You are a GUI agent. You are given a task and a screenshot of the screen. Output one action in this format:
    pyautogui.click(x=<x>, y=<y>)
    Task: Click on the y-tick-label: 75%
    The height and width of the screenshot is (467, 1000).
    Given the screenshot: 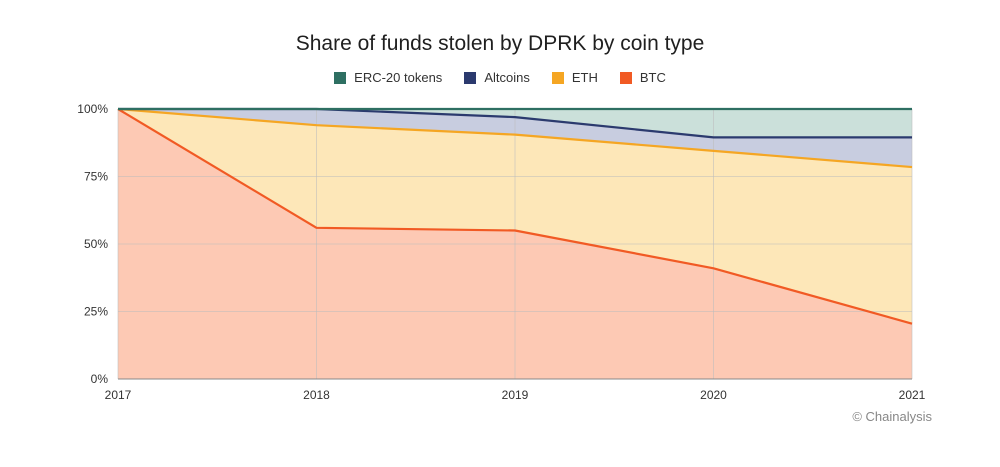 What is the action you would take?
    pyautogui.click(x=96, y=177)
    